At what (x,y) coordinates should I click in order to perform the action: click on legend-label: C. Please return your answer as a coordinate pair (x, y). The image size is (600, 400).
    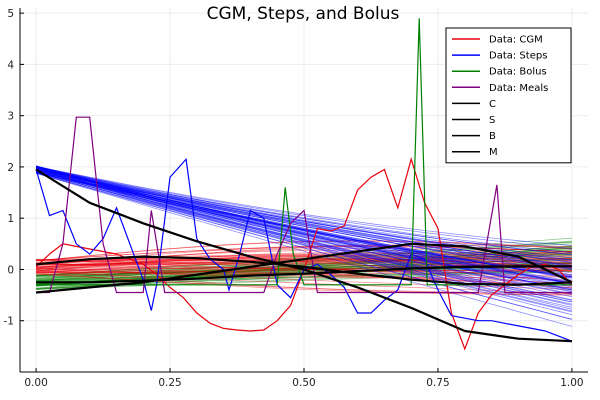
    Looking at the image, I should click on (492, 104).